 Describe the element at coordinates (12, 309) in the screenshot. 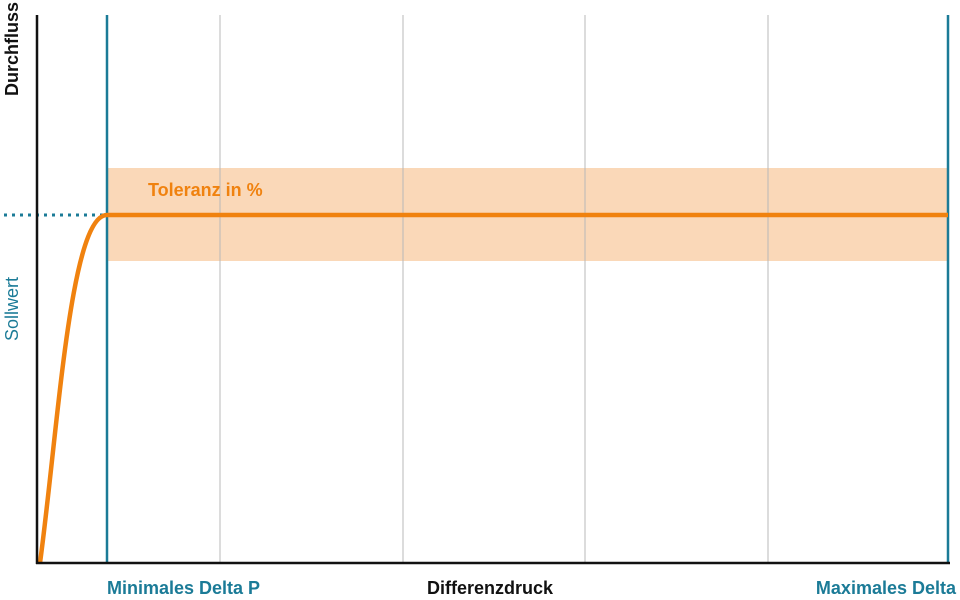

I see `setpoint-label: Sollwert` at that location.